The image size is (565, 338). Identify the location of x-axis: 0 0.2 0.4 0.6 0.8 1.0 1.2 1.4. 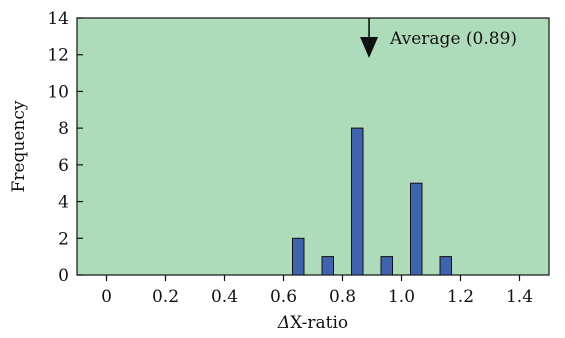
(317, 291).